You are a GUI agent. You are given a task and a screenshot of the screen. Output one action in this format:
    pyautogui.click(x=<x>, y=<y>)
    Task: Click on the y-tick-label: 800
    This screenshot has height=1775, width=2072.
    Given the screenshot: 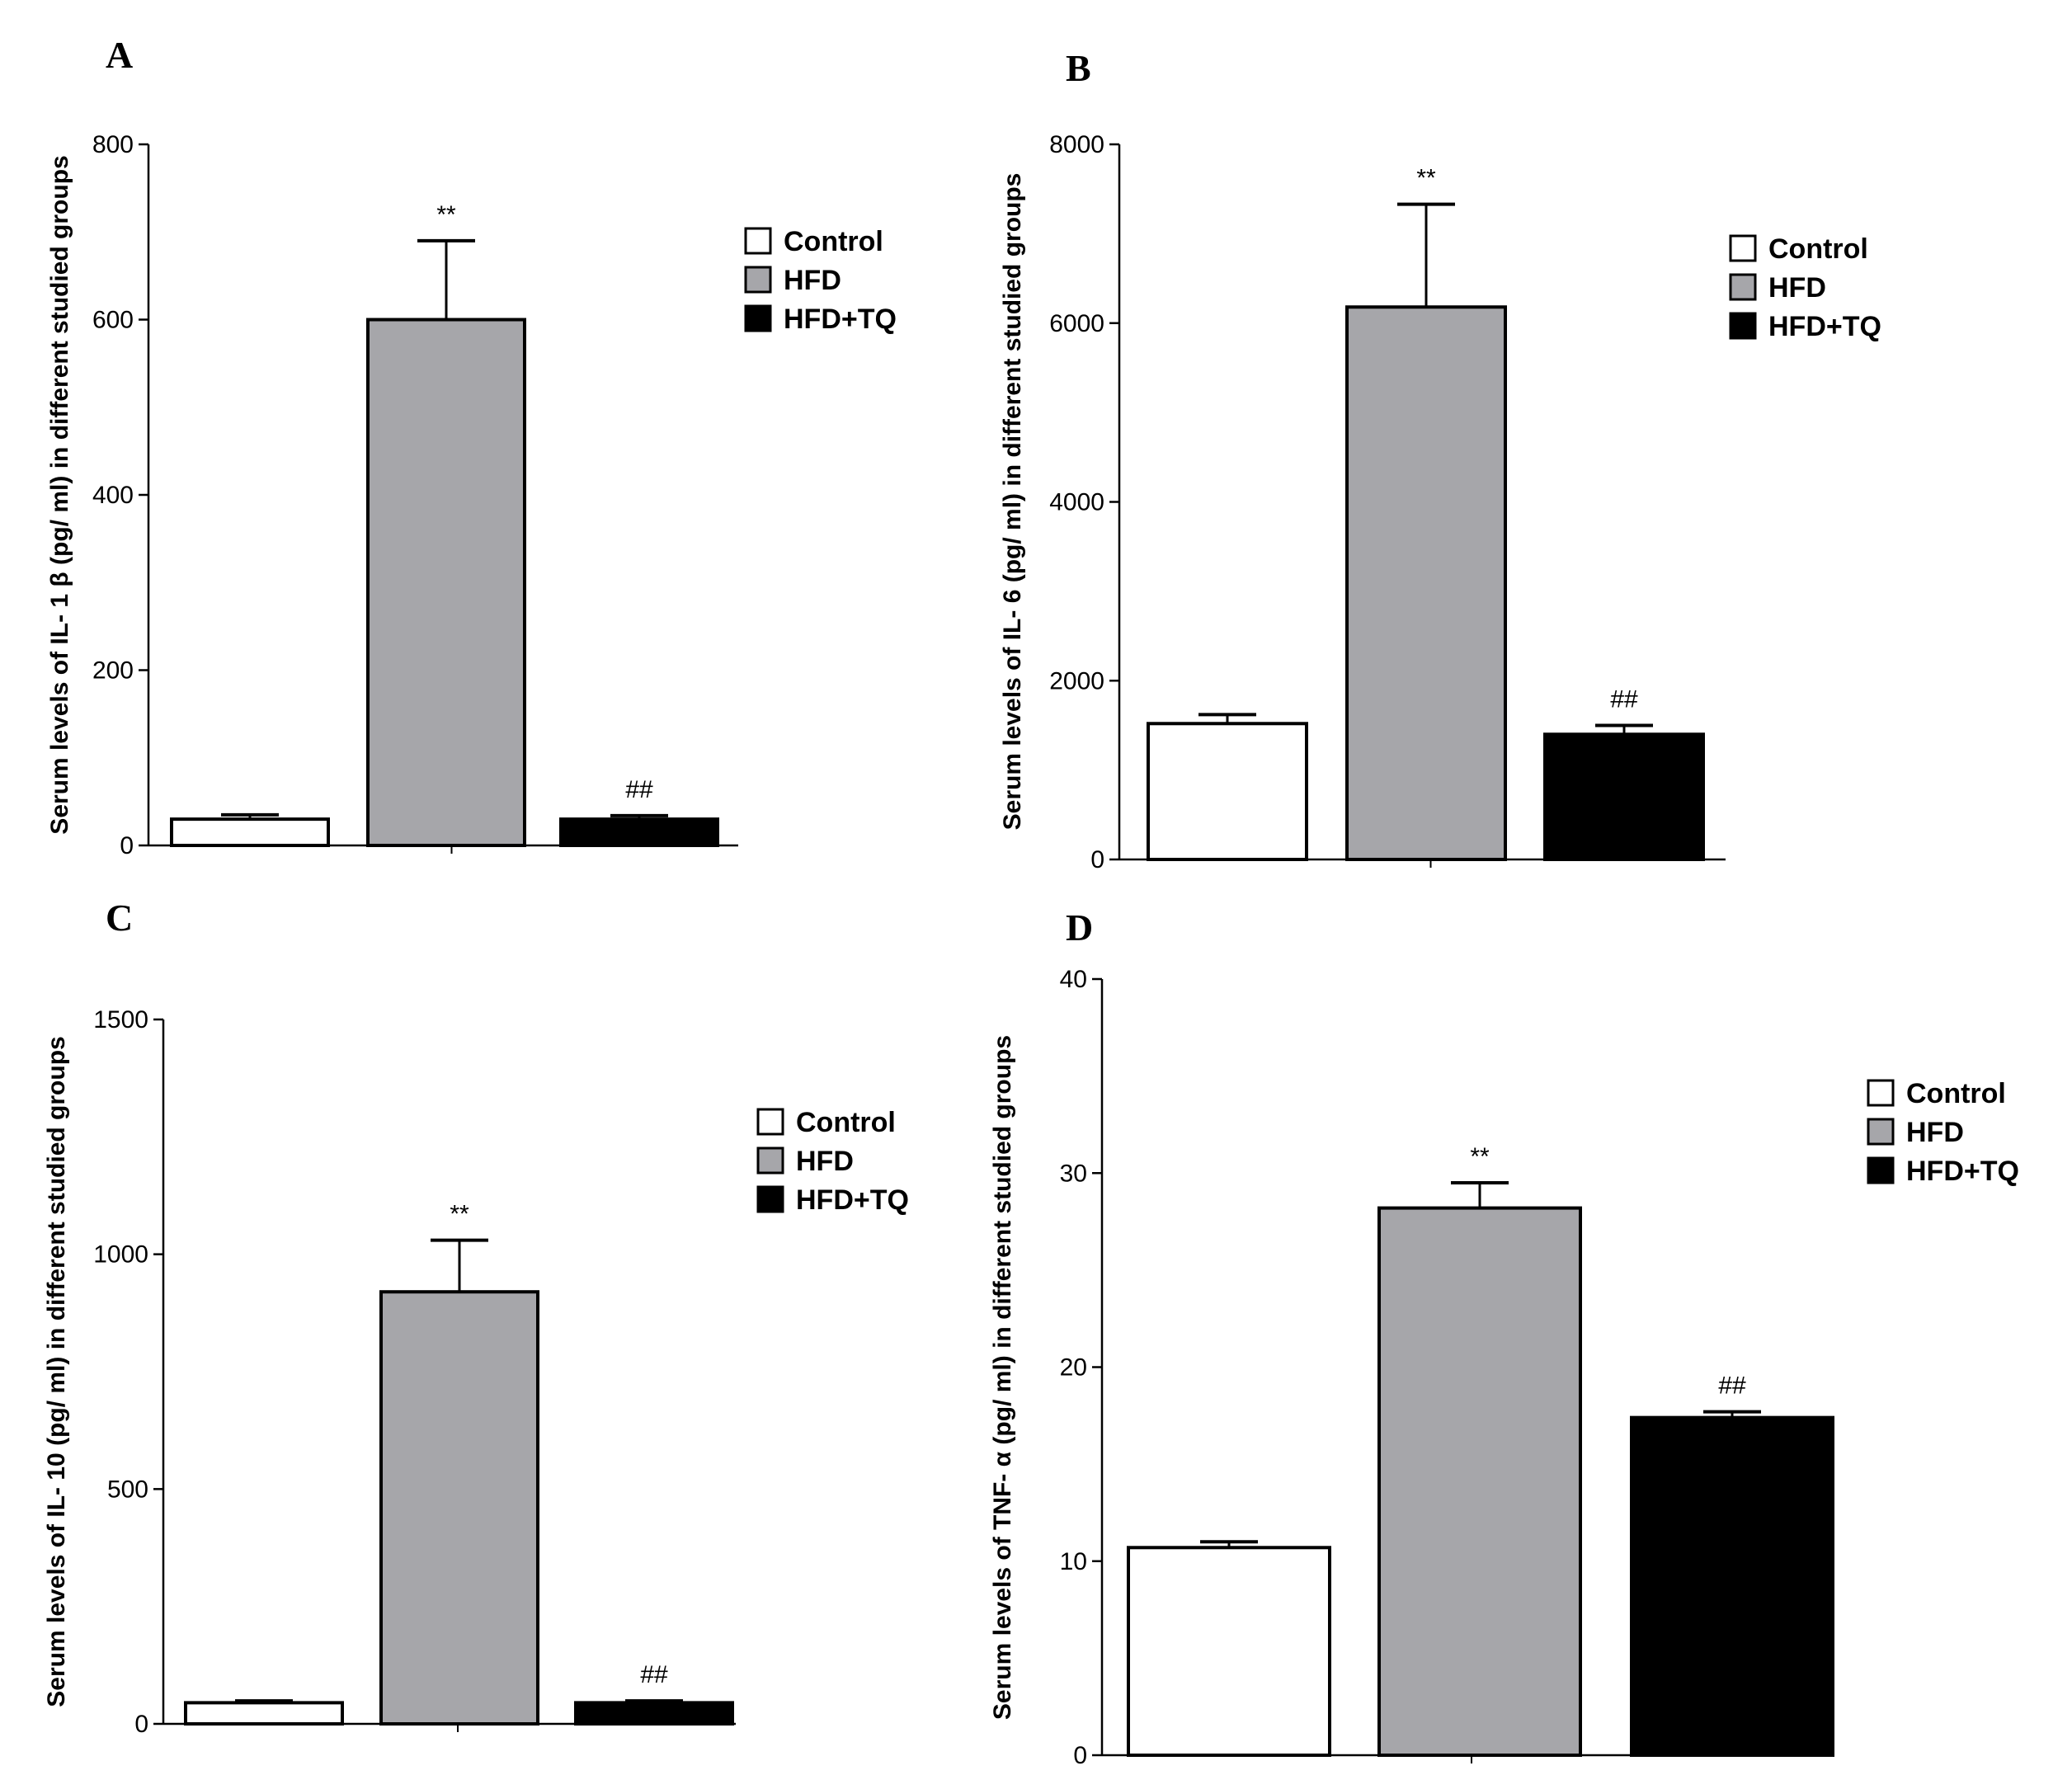 What is the action you would take?
    pyautogui.click(x=113, y=144)
    